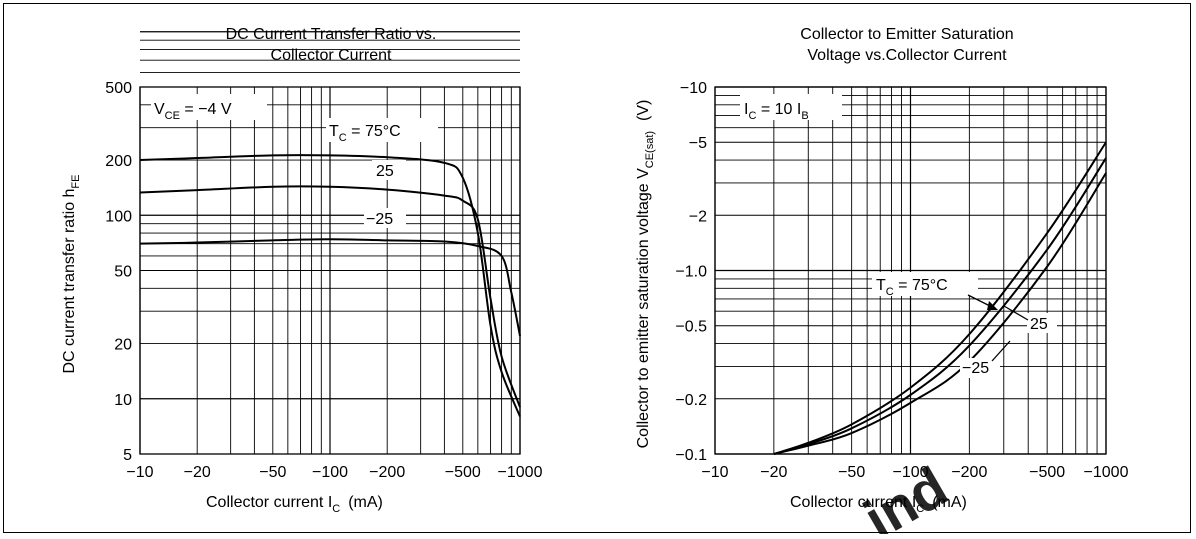 The width and height of the screenshot is (1196, 539). I want to click on chart-vcesat-title-line2: Voltage vs.Collector Current, so click(907, 55).